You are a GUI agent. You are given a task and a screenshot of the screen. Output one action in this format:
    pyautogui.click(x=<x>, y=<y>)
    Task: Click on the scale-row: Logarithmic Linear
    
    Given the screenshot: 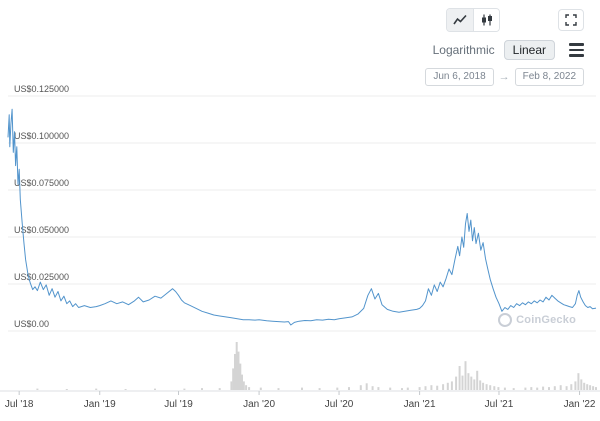 What is the action you would take?
    pyautogui.click(x=508, y=50)
    